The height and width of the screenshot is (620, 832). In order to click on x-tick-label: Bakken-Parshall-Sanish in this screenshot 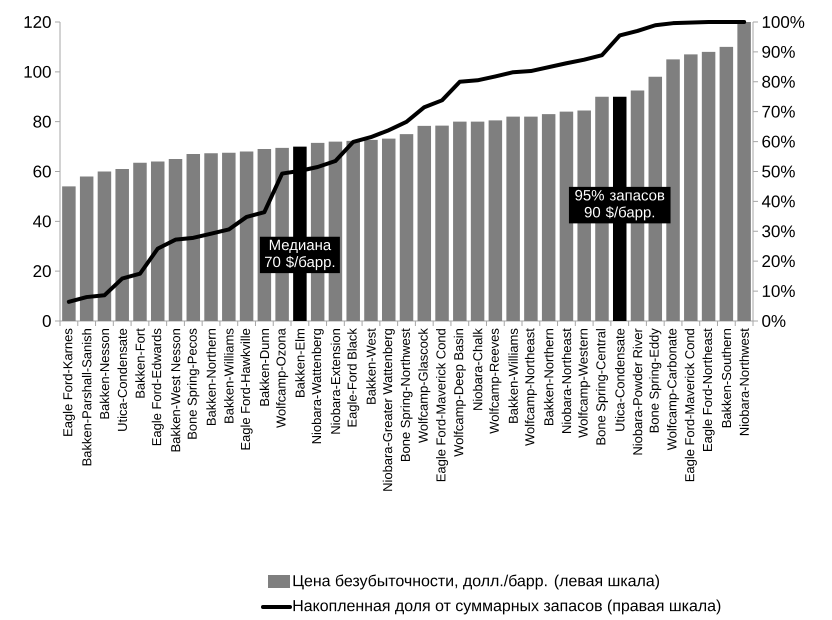, I will do `click(87, 397)`.